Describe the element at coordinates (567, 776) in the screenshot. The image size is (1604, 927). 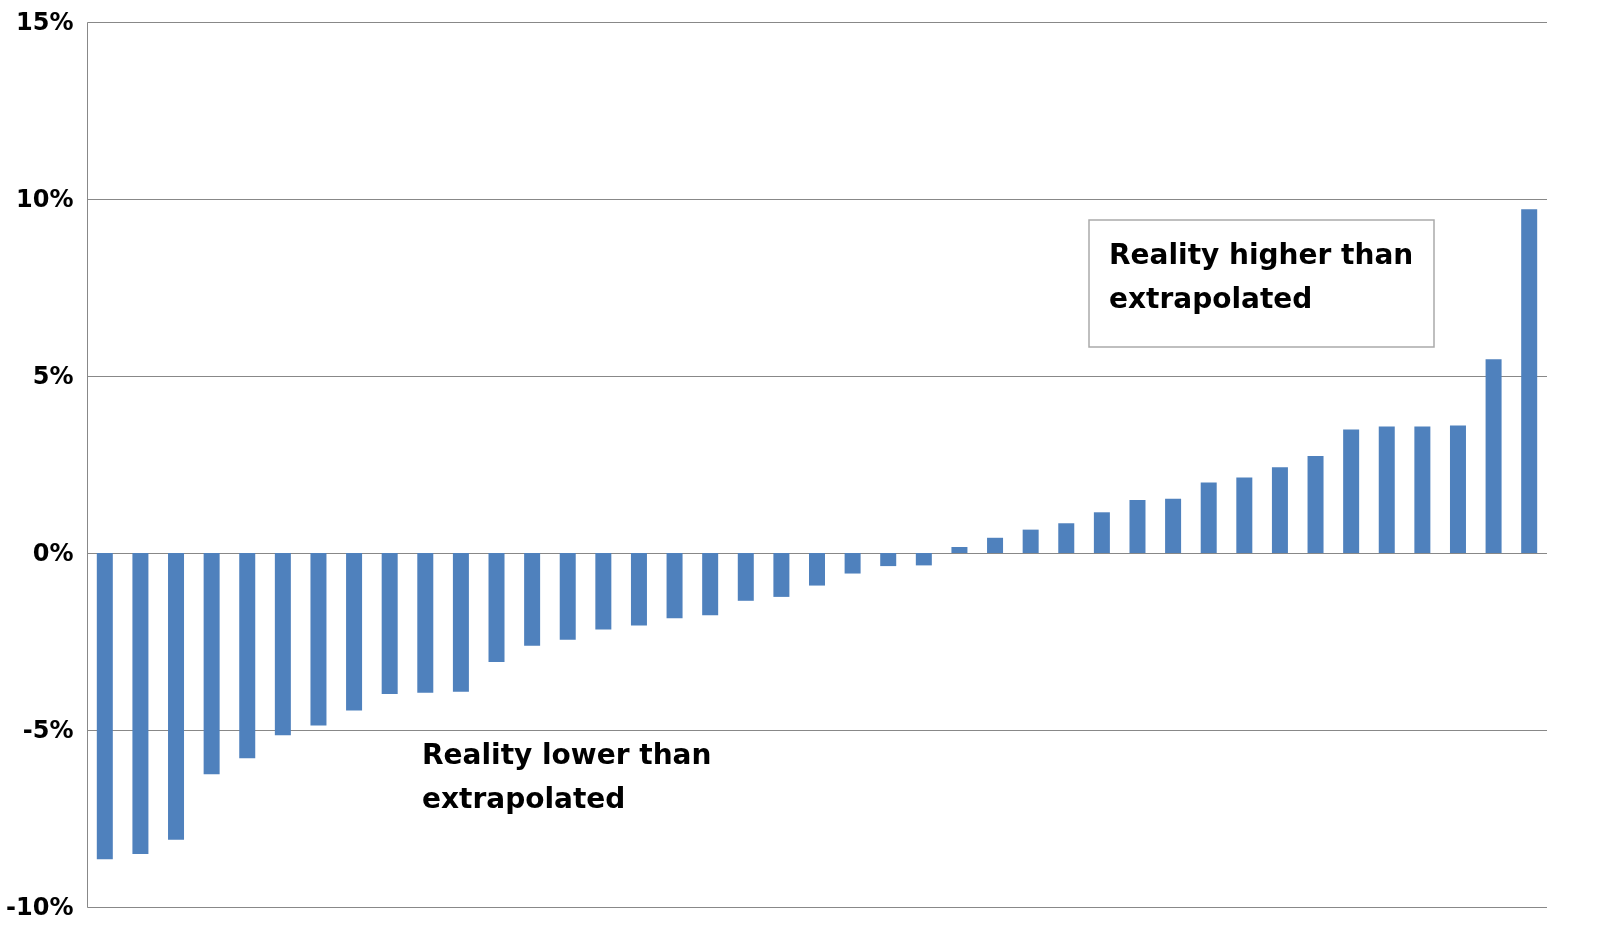
I see `annotation: Reality lower than extrapolated` at that location.